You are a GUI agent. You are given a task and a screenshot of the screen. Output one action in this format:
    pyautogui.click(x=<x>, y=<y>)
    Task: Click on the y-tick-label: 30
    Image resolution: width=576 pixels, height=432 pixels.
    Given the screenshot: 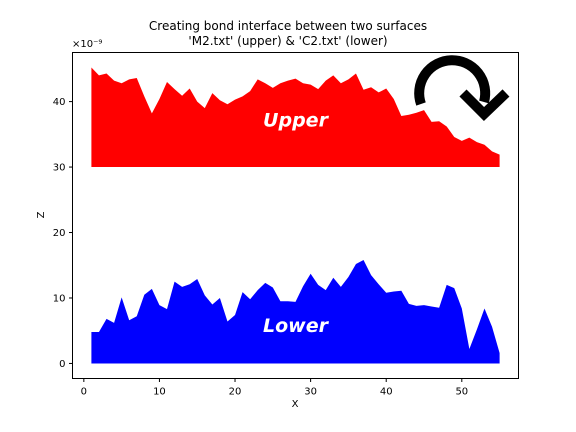 What is the action you would take?
    pyautogui.click(x=59, y=168)
    